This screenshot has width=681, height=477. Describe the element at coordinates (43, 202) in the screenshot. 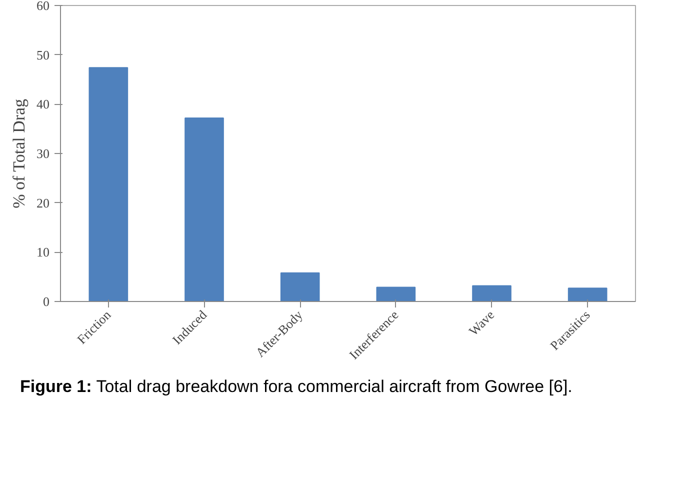

I see `y-tick-label: 20` at that location.